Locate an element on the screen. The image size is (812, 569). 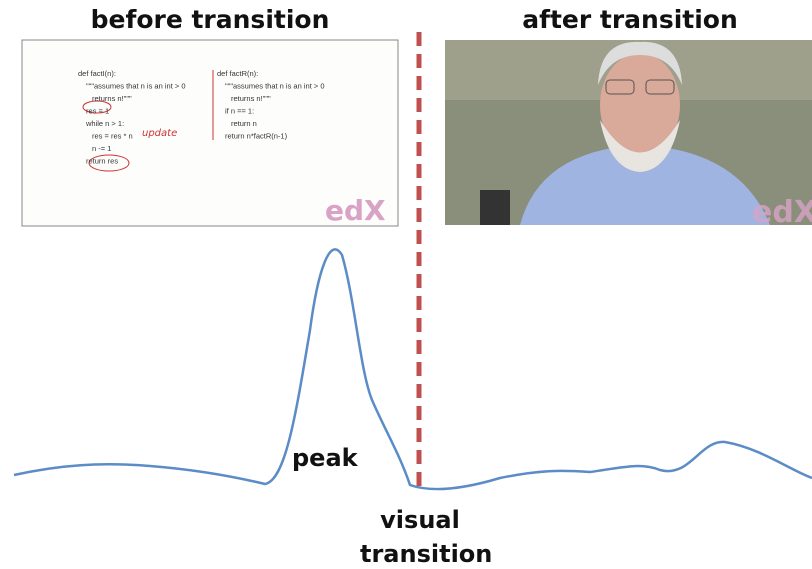
code-line: return res is located at coordinates (102, 161).